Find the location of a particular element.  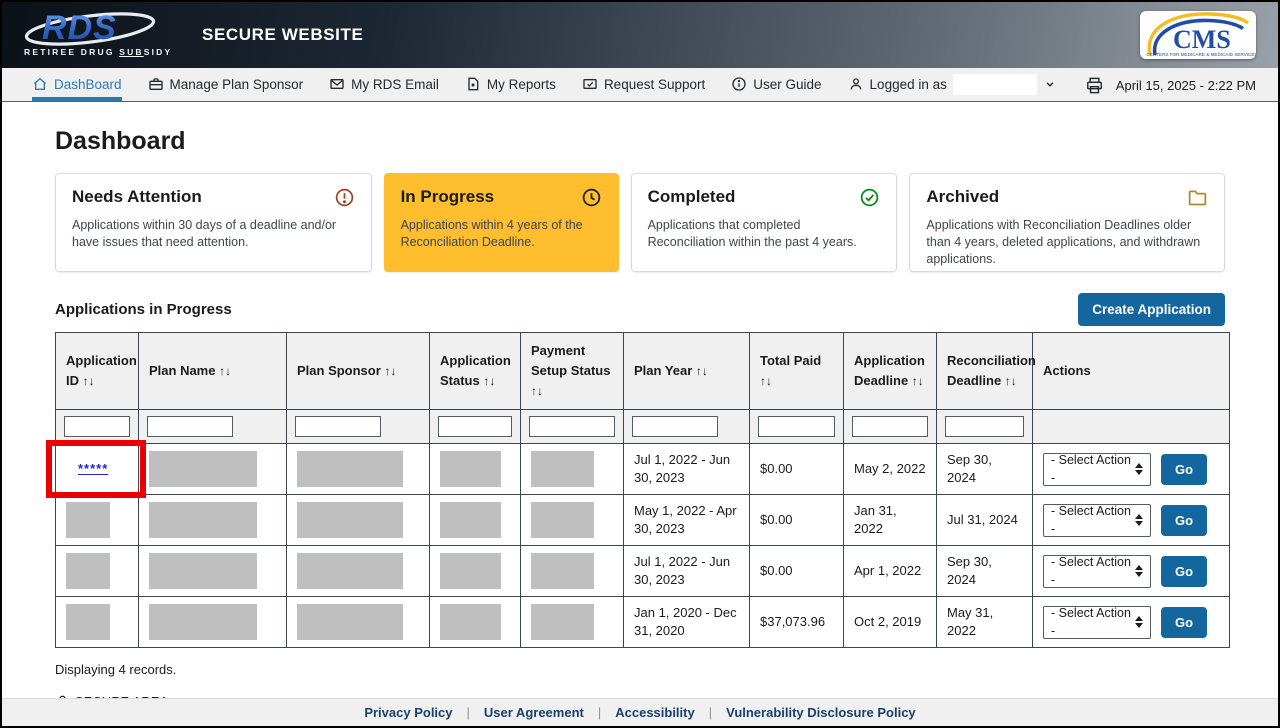

secure-area: SECURE AREA is located at coordinates (640, 696).